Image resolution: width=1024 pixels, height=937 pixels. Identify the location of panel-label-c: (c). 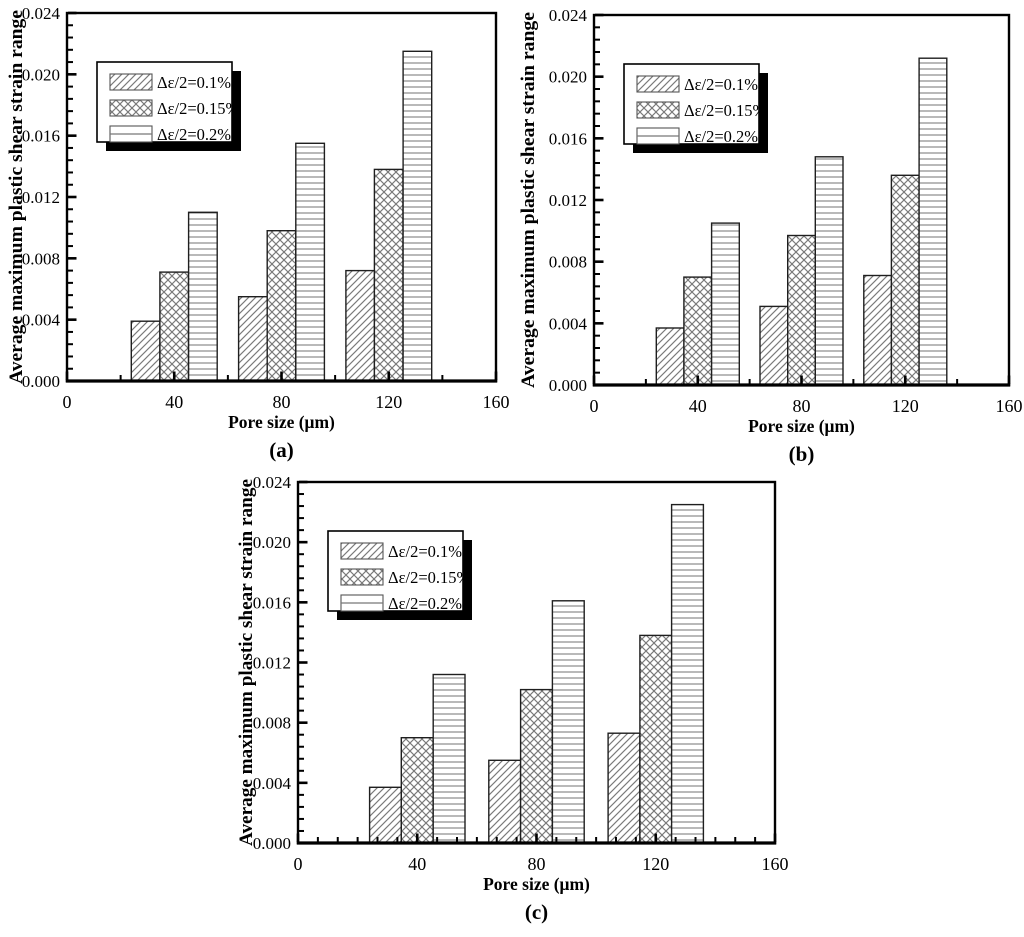
(536, 912).